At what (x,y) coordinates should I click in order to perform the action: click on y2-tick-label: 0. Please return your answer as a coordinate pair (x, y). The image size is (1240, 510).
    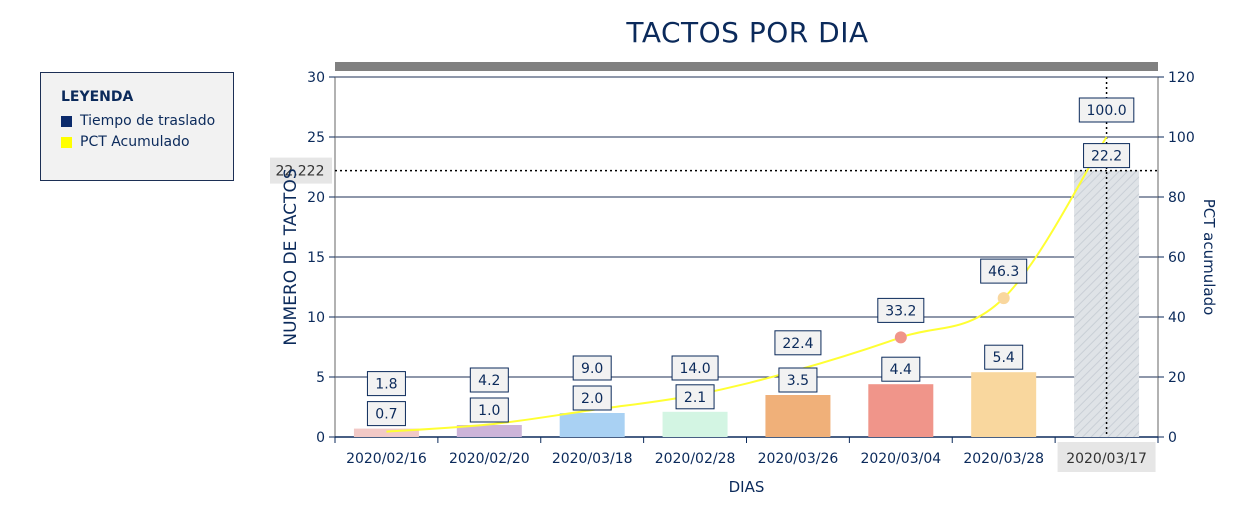
    Looking at the image, I should click on (1172, 438).